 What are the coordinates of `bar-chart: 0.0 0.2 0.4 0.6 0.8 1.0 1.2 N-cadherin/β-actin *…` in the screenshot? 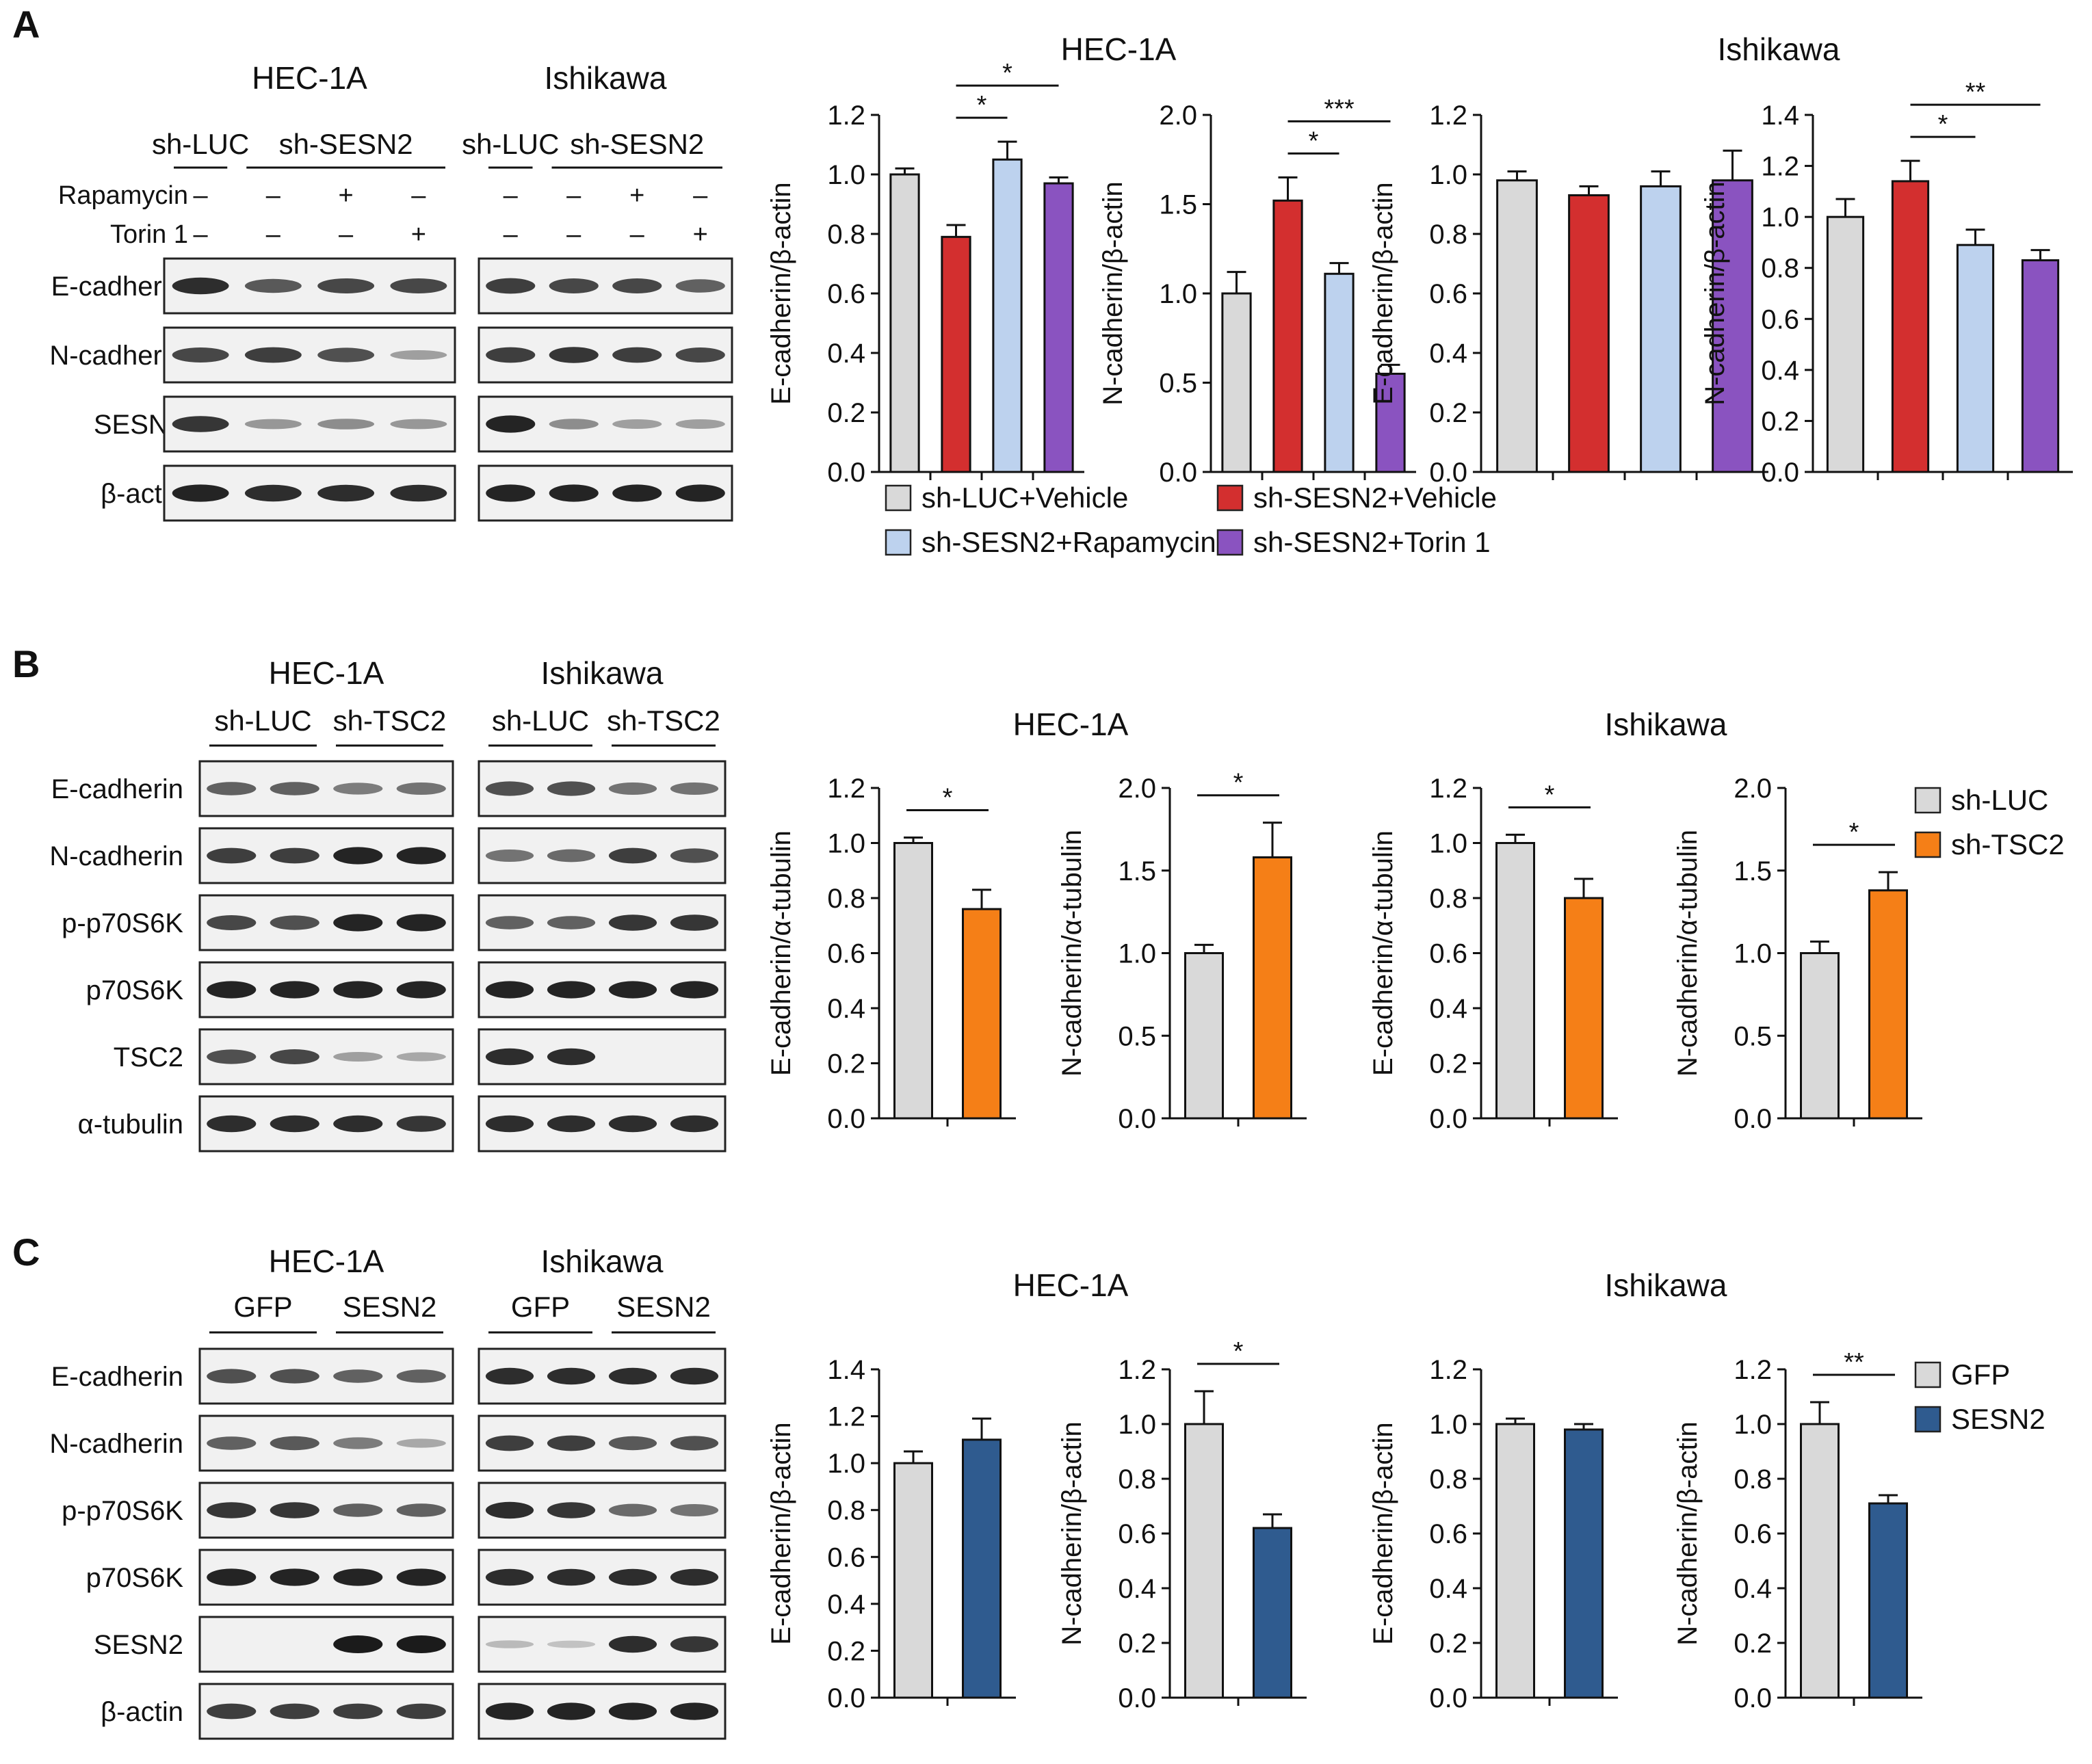 It's located at (1797, 1530).